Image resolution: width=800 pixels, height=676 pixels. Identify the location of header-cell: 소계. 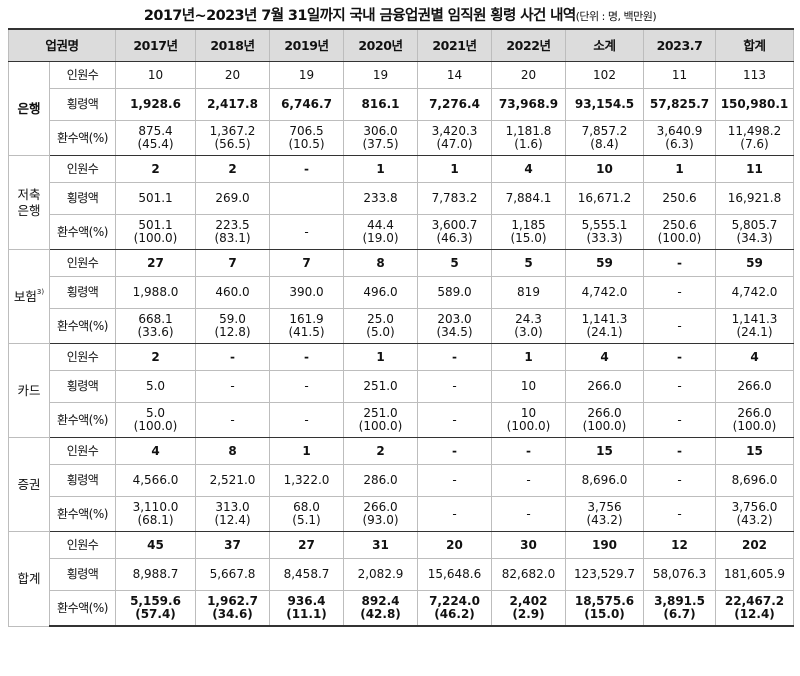
(604, 45).